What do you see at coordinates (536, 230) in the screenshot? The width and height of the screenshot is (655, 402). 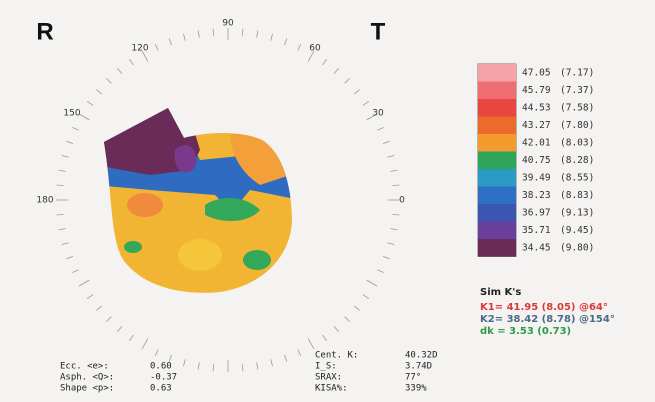 I see `scale-value: 35.71` at bounding box center [536, 230].